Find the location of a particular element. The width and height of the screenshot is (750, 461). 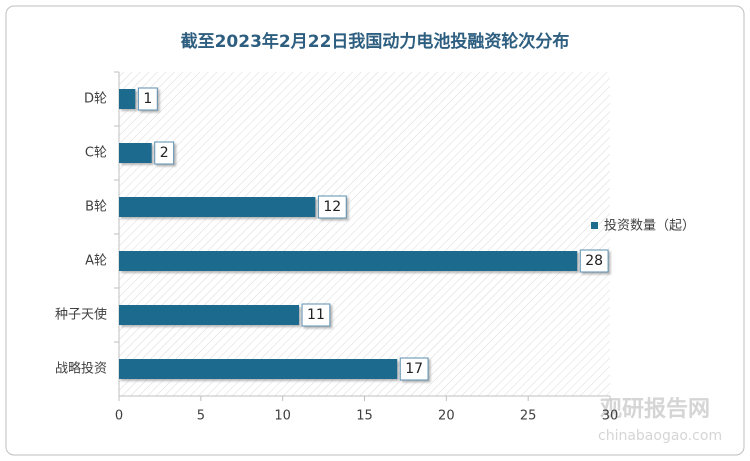

x-tick-label: 0 is located at coordinates (119, 416).